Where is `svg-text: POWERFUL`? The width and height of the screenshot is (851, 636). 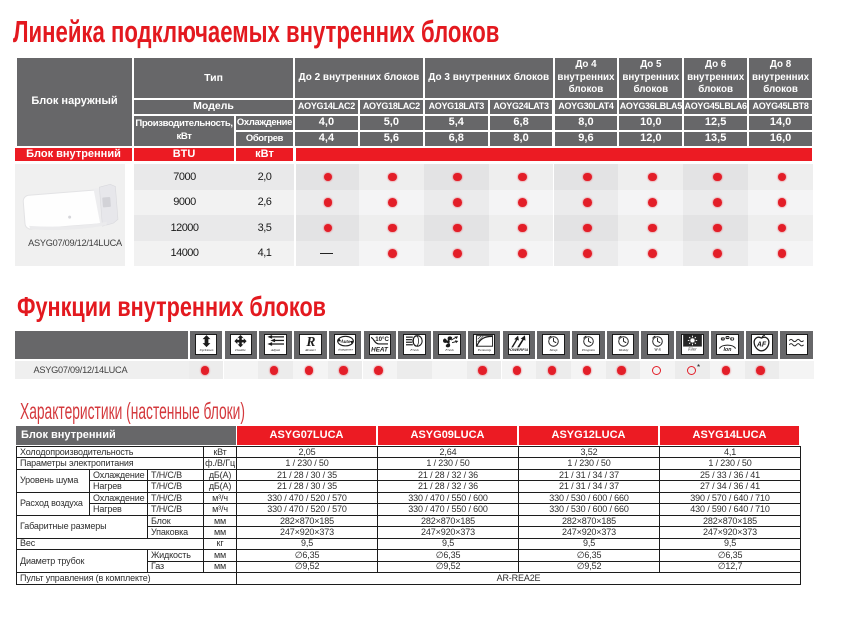 svg-text: POWERFUL is located at coordinates (518, 350).